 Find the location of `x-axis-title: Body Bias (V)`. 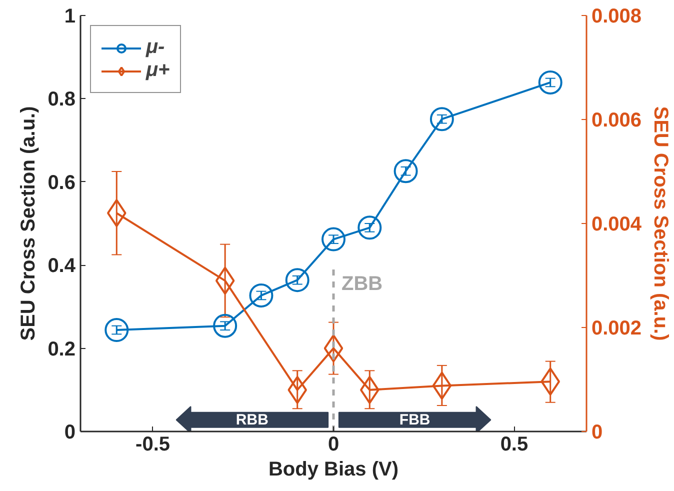

x-axis-title: Body Bias (V) is located at coordinates (333, 469).